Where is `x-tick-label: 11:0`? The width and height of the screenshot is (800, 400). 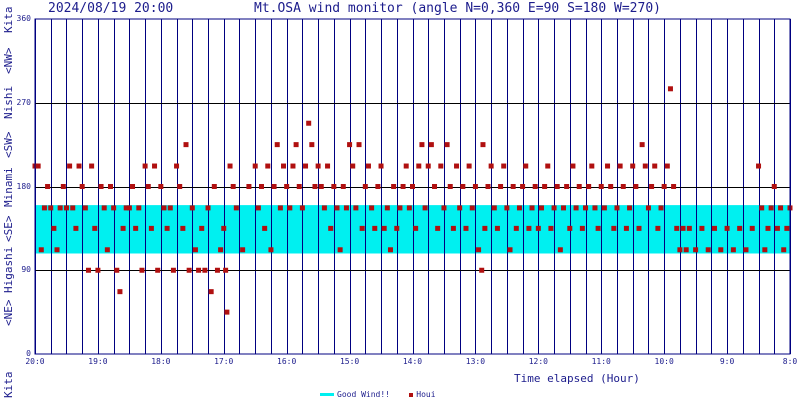 x-tick-label: 11:0 is located at coordinates (601, 361).